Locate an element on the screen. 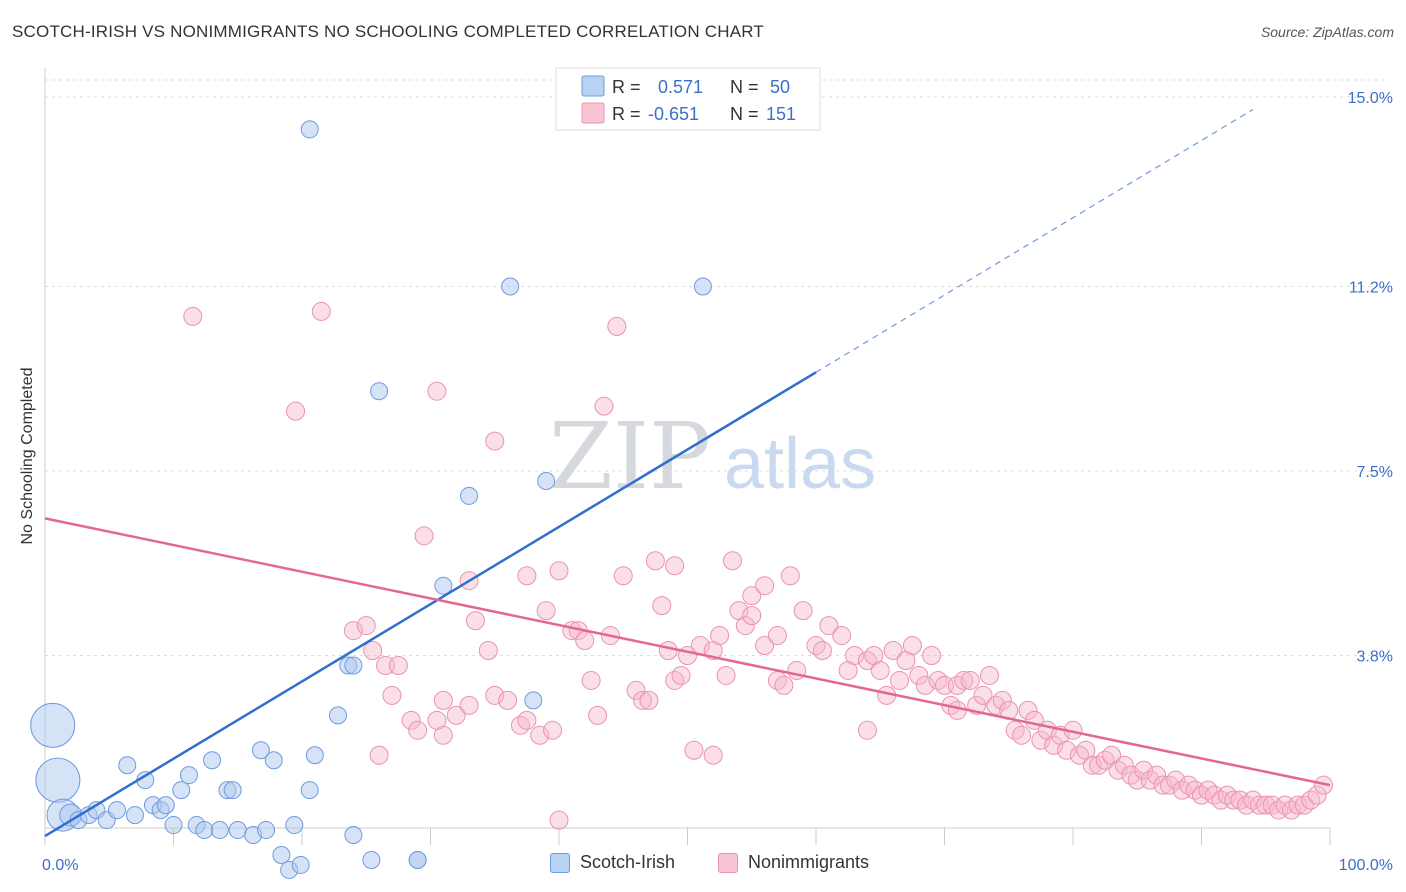 Image resolution: width=1406 pixels, height=892 pixels. watermark-zip: ZIP is located at coordinates (630, 456).